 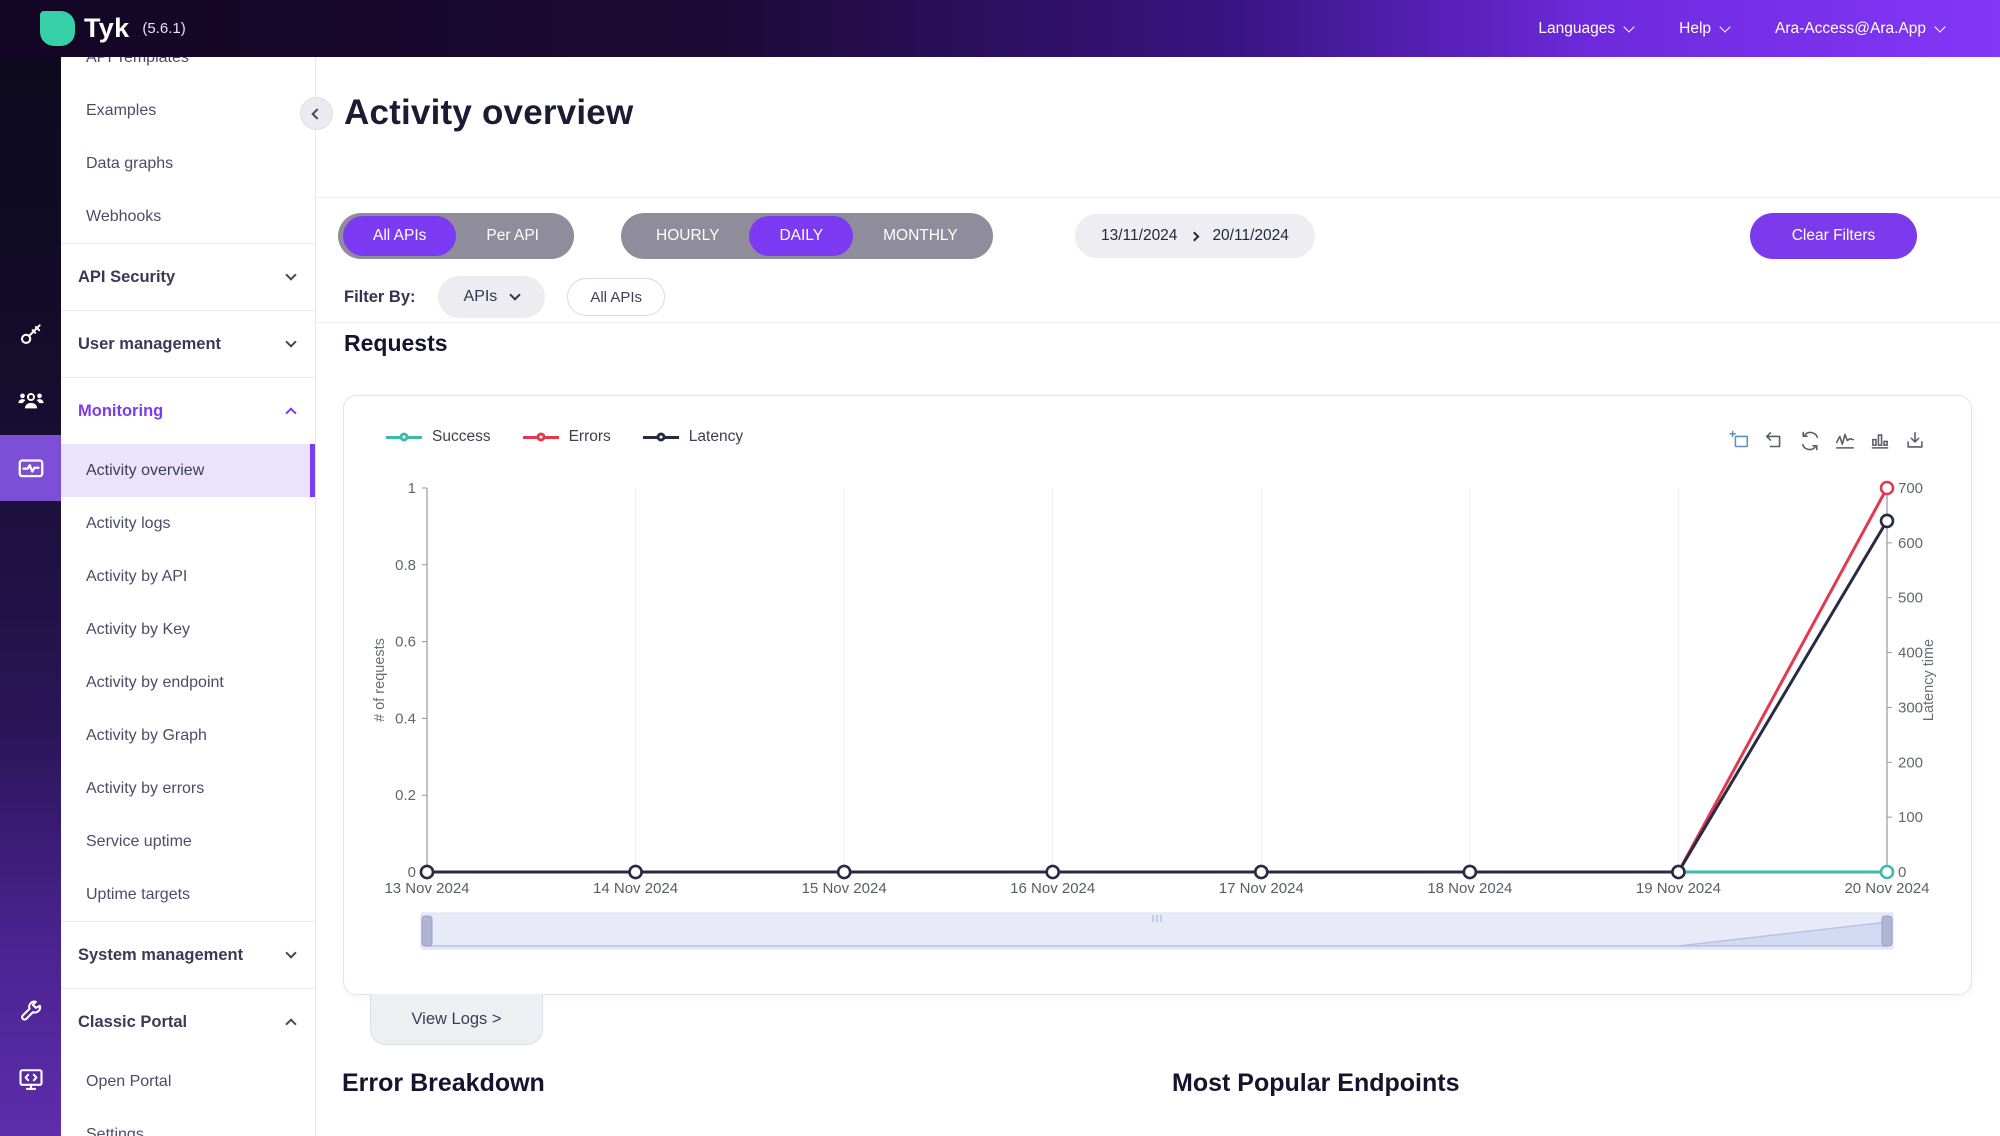 What do you see at coordinates (438, 437) in the screenshot?
I see `legend-item-success: Success` at bounding box center [438, 437].